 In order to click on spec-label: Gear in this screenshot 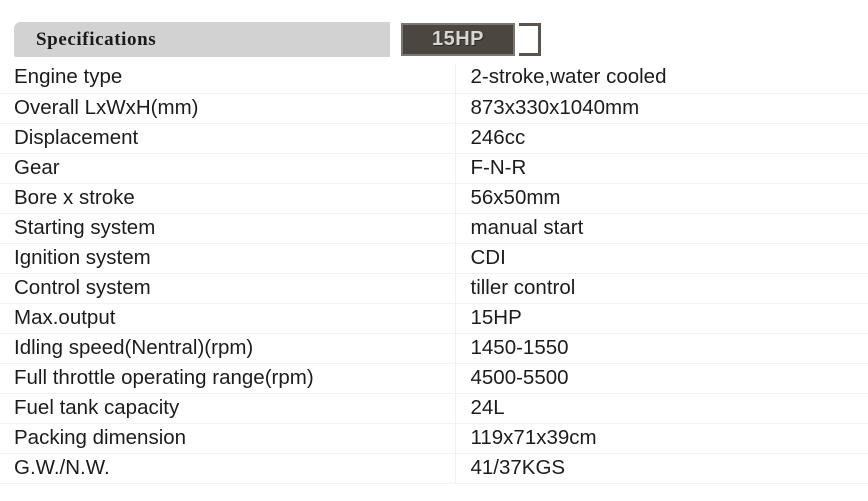, I will do `click(228, 168)`.